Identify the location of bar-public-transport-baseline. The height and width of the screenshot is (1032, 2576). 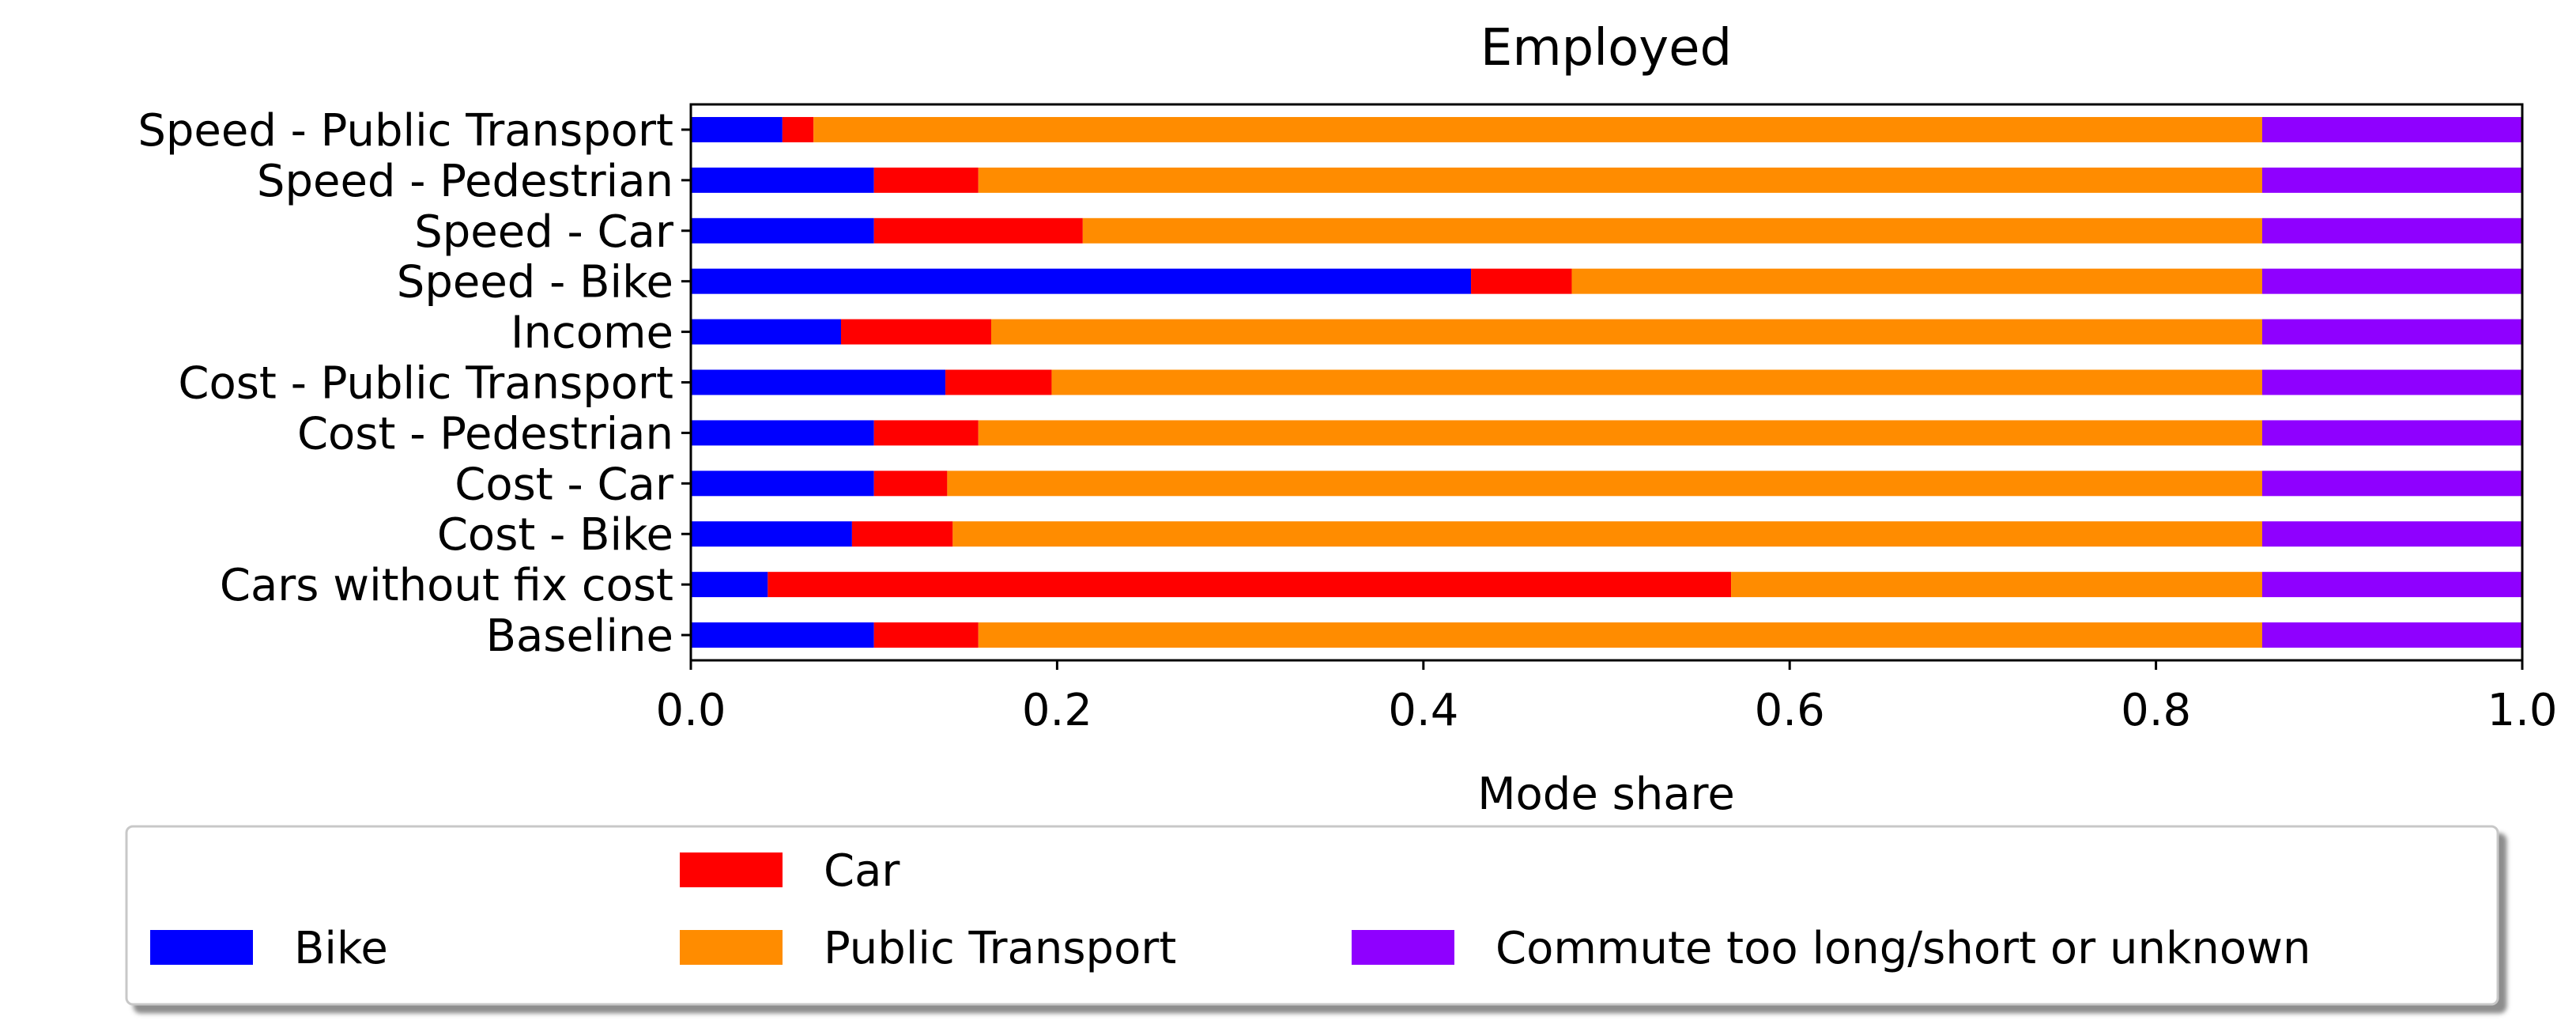
(1620, 635).